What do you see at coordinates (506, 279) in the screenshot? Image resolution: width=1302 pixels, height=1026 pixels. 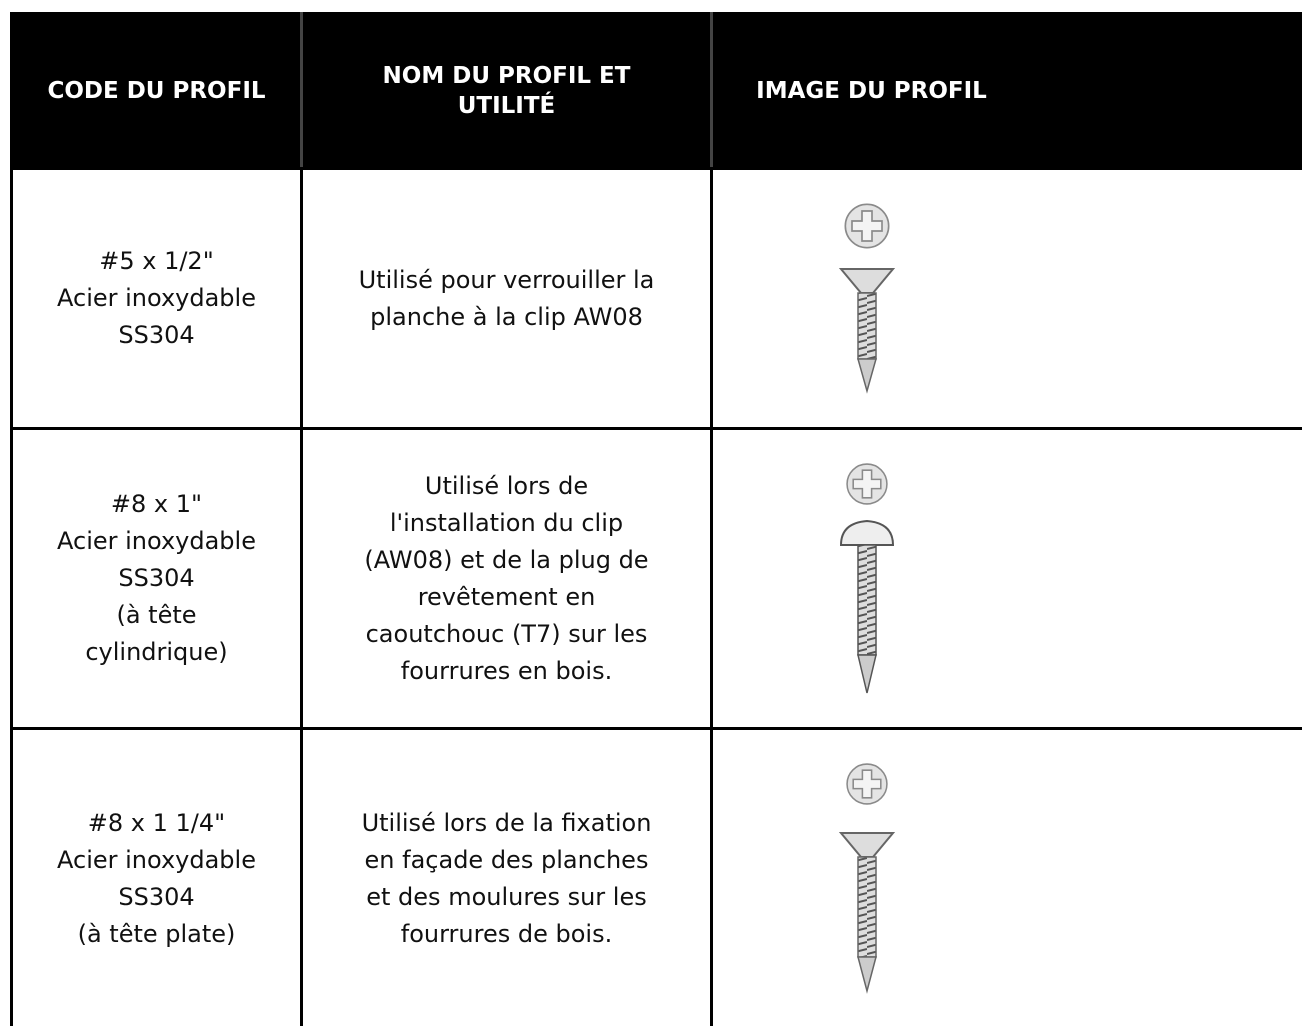 I see `text-line: Utilisé pour verrouiller la` at bounding box center [506, 279].